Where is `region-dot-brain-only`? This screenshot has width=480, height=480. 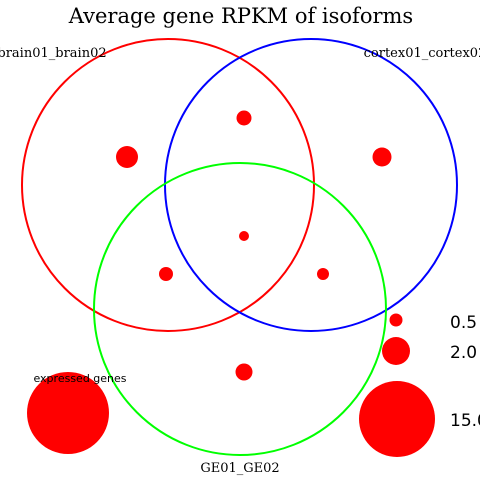
region-dot-brain-only is located at coordinates (127, 157).